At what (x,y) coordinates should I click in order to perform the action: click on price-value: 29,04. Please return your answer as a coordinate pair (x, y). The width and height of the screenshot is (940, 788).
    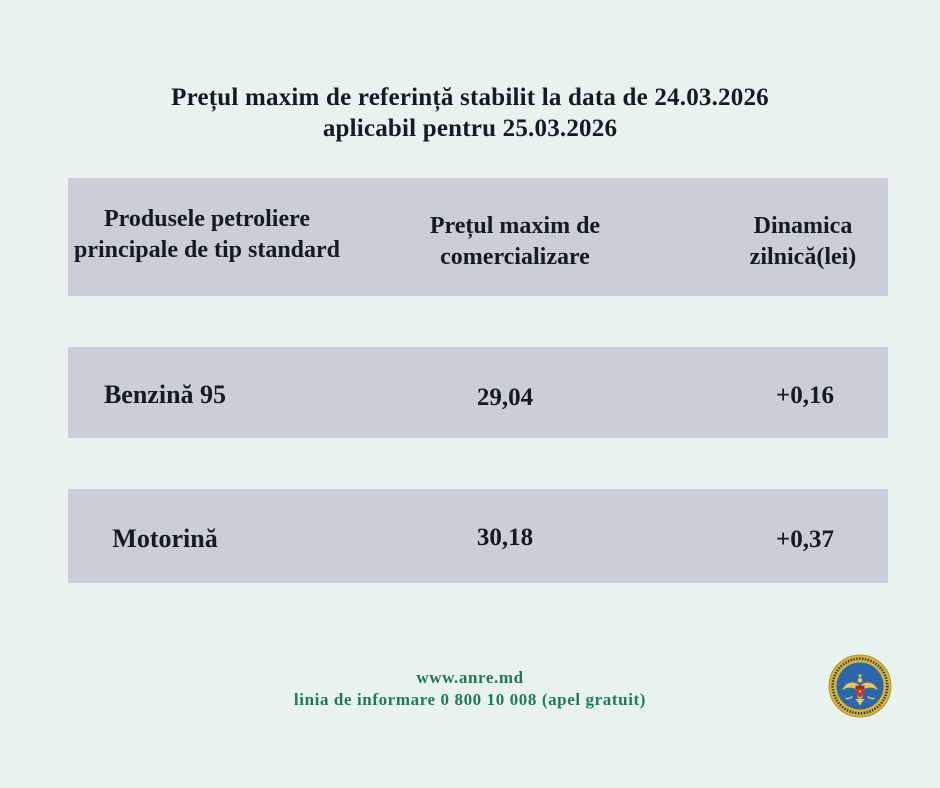
    Looking at the image, I should click on (505, 397).